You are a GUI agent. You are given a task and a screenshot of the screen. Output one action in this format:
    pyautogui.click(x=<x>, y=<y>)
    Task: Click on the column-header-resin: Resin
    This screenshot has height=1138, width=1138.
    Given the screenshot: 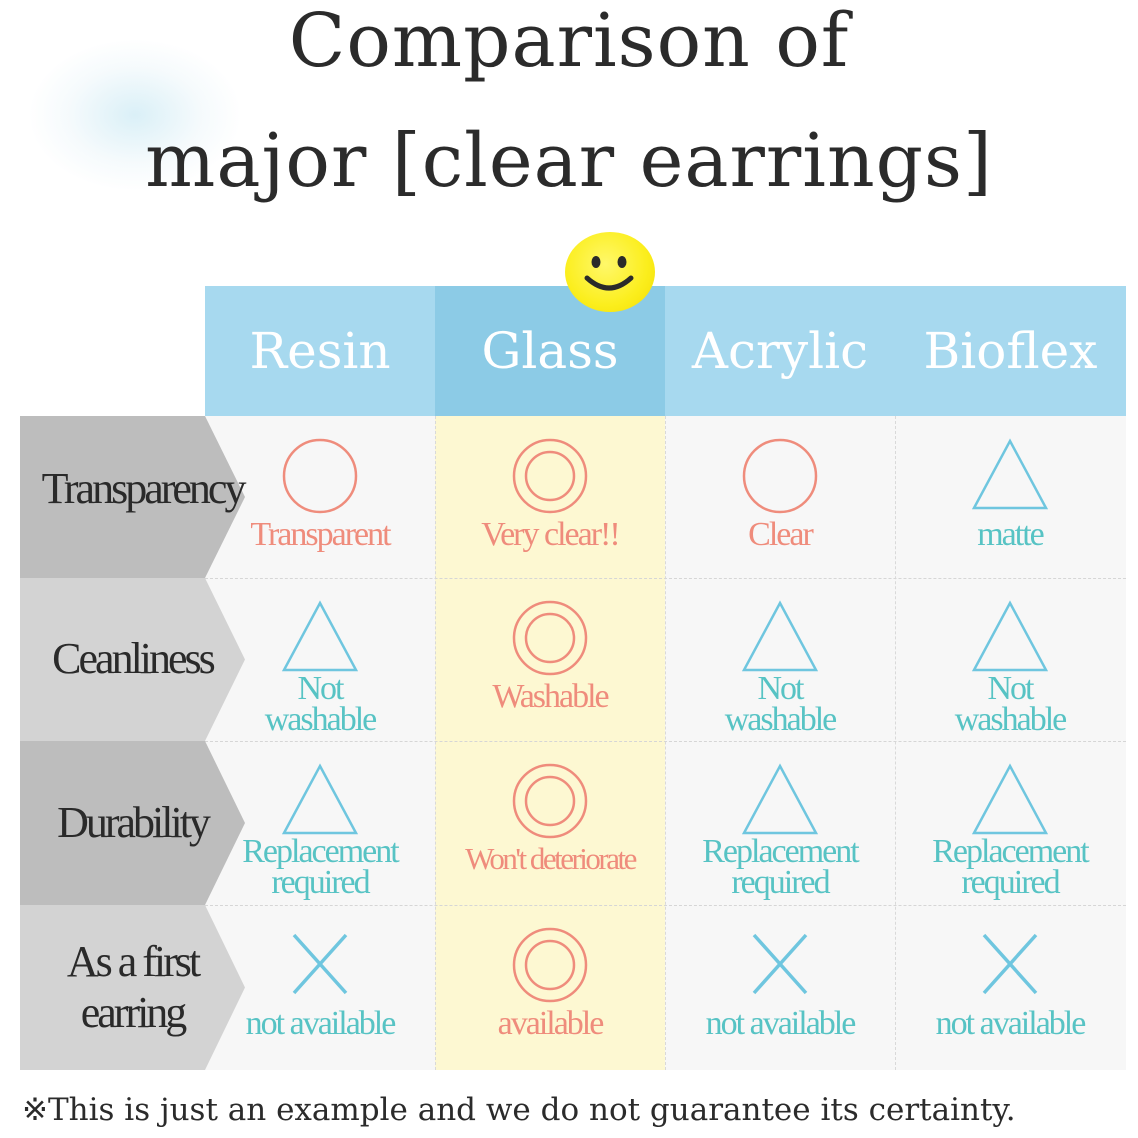 What is the action you would take?
    pyautogui.click(x=320, y=351)
    